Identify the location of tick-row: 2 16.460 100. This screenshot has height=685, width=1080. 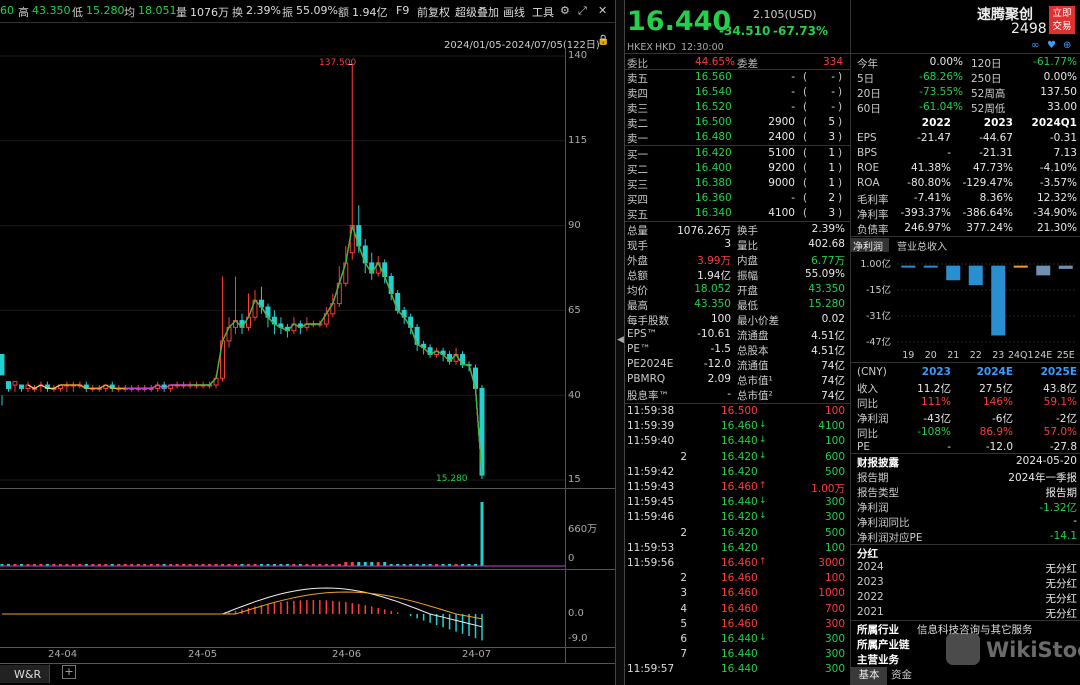
(737, 578).